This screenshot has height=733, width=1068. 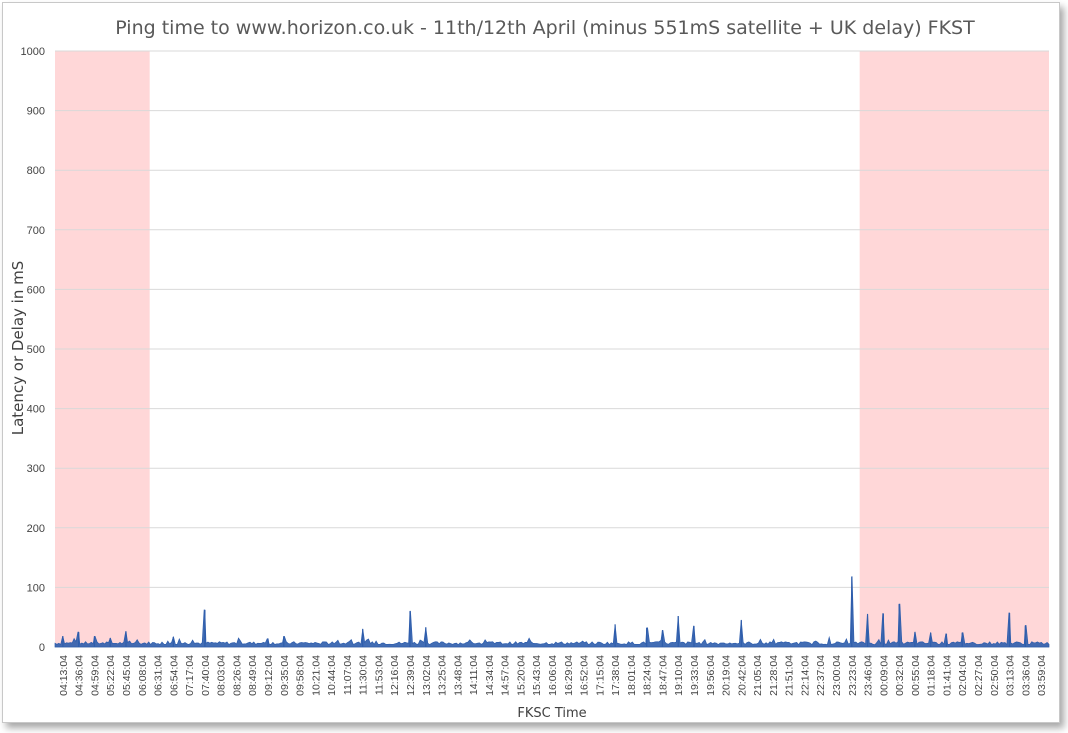 I want to click on x-tick-label: 08:49:04, so click(x=253, y=675).